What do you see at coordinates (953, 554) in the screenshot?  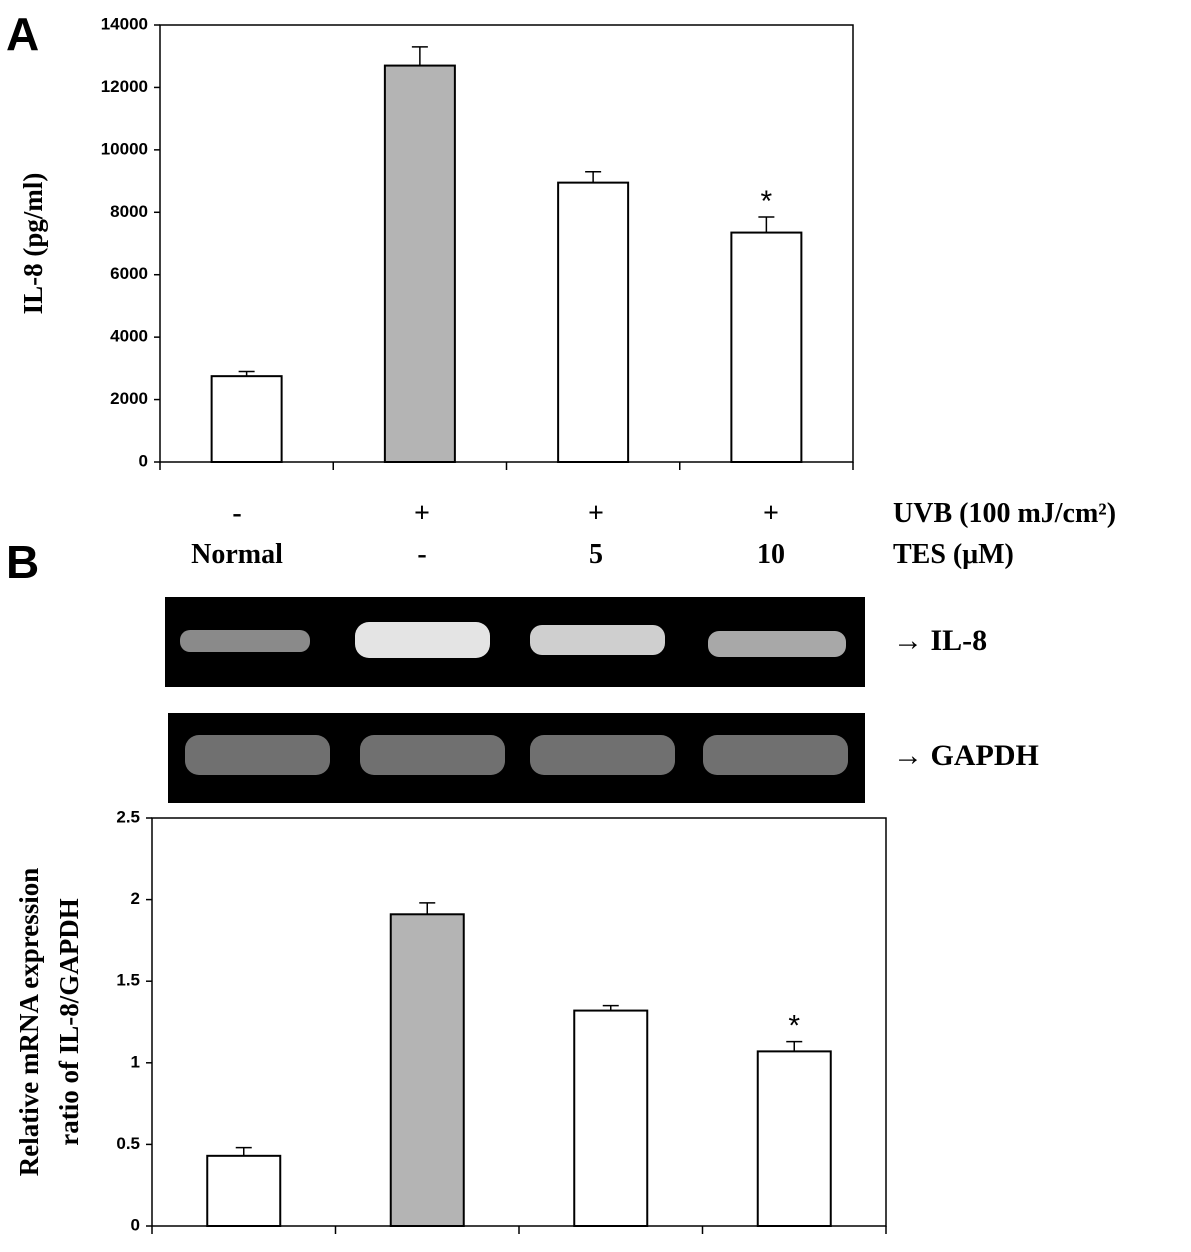 I see `condition-label: TES (μM)` at bounding box center [953, 554].